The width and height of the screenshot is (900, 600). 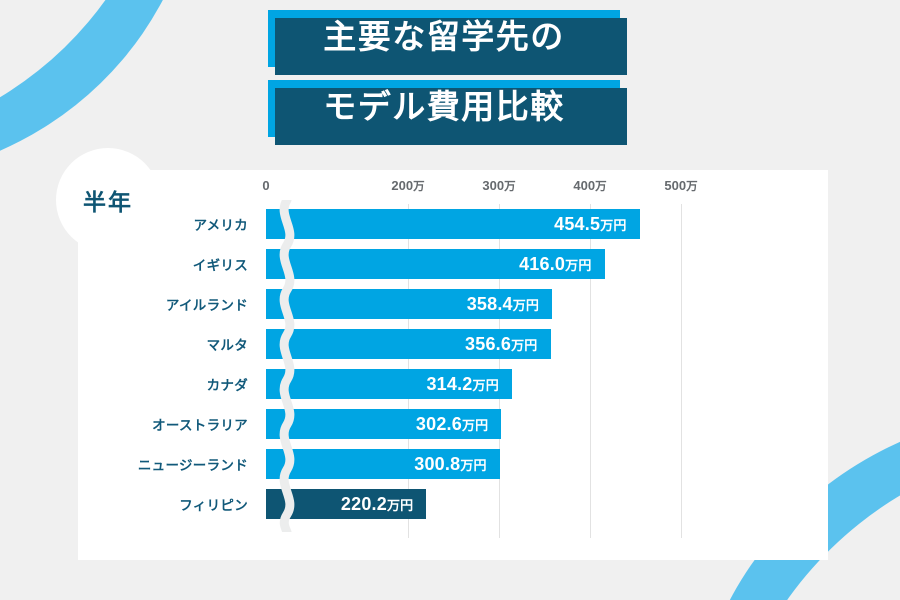 What do you see at coordinates (200, 425) in the screenshot?
I see `bar-category-label: オーストラリア` at bounding box center [200, 425].